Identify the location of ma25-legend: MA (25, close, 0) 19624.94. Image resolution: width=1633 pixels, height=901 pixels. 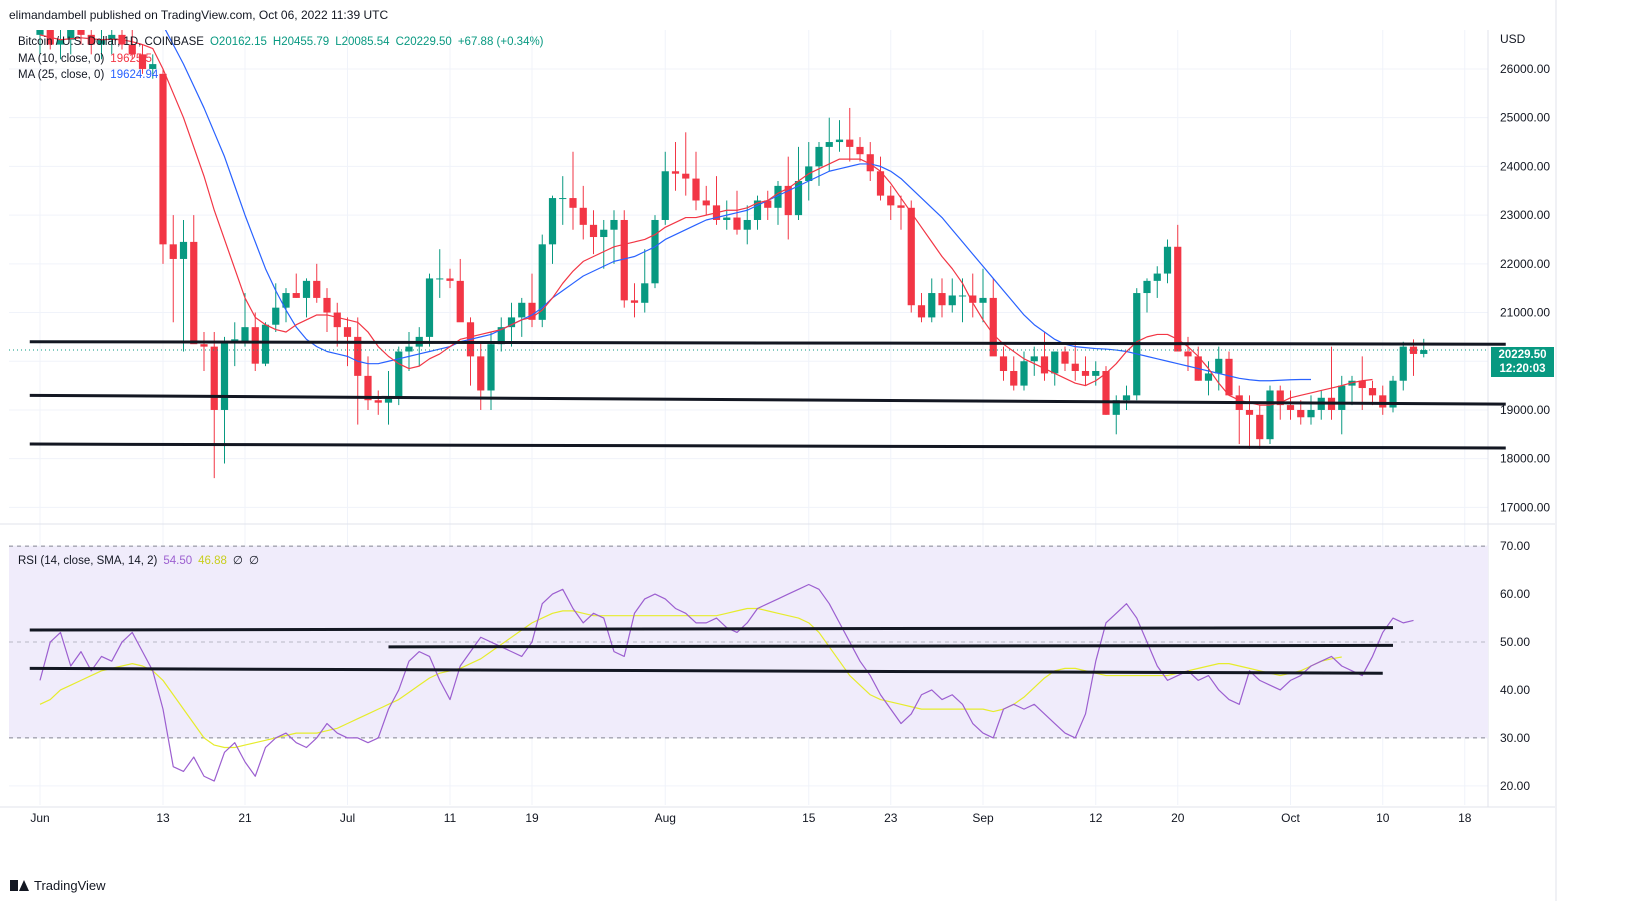
(91, 75).